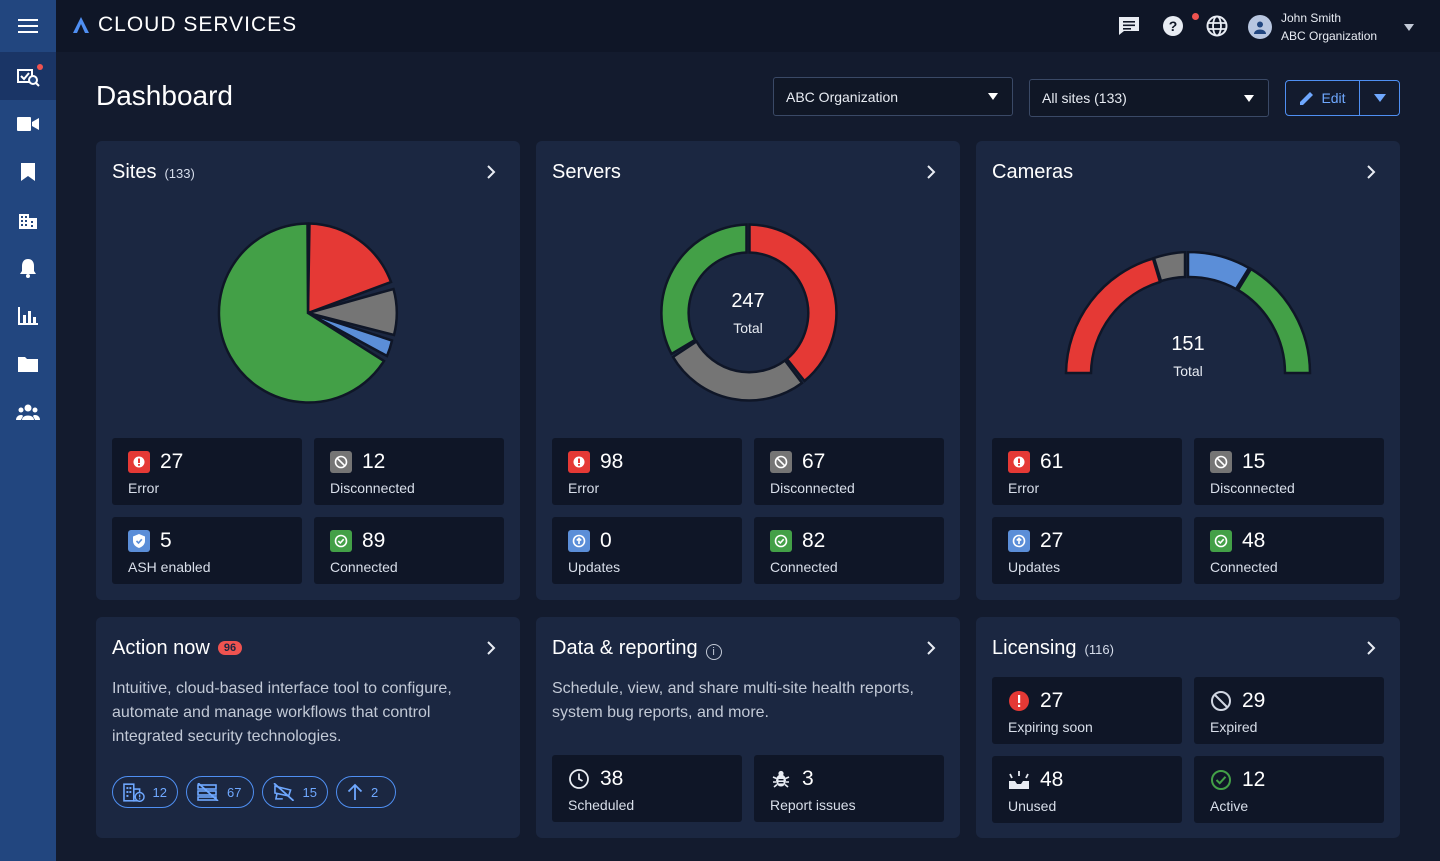 The image size is (1440, 861). I want to click on report-issues-stat: 3 Report issues, so click(849, 788).